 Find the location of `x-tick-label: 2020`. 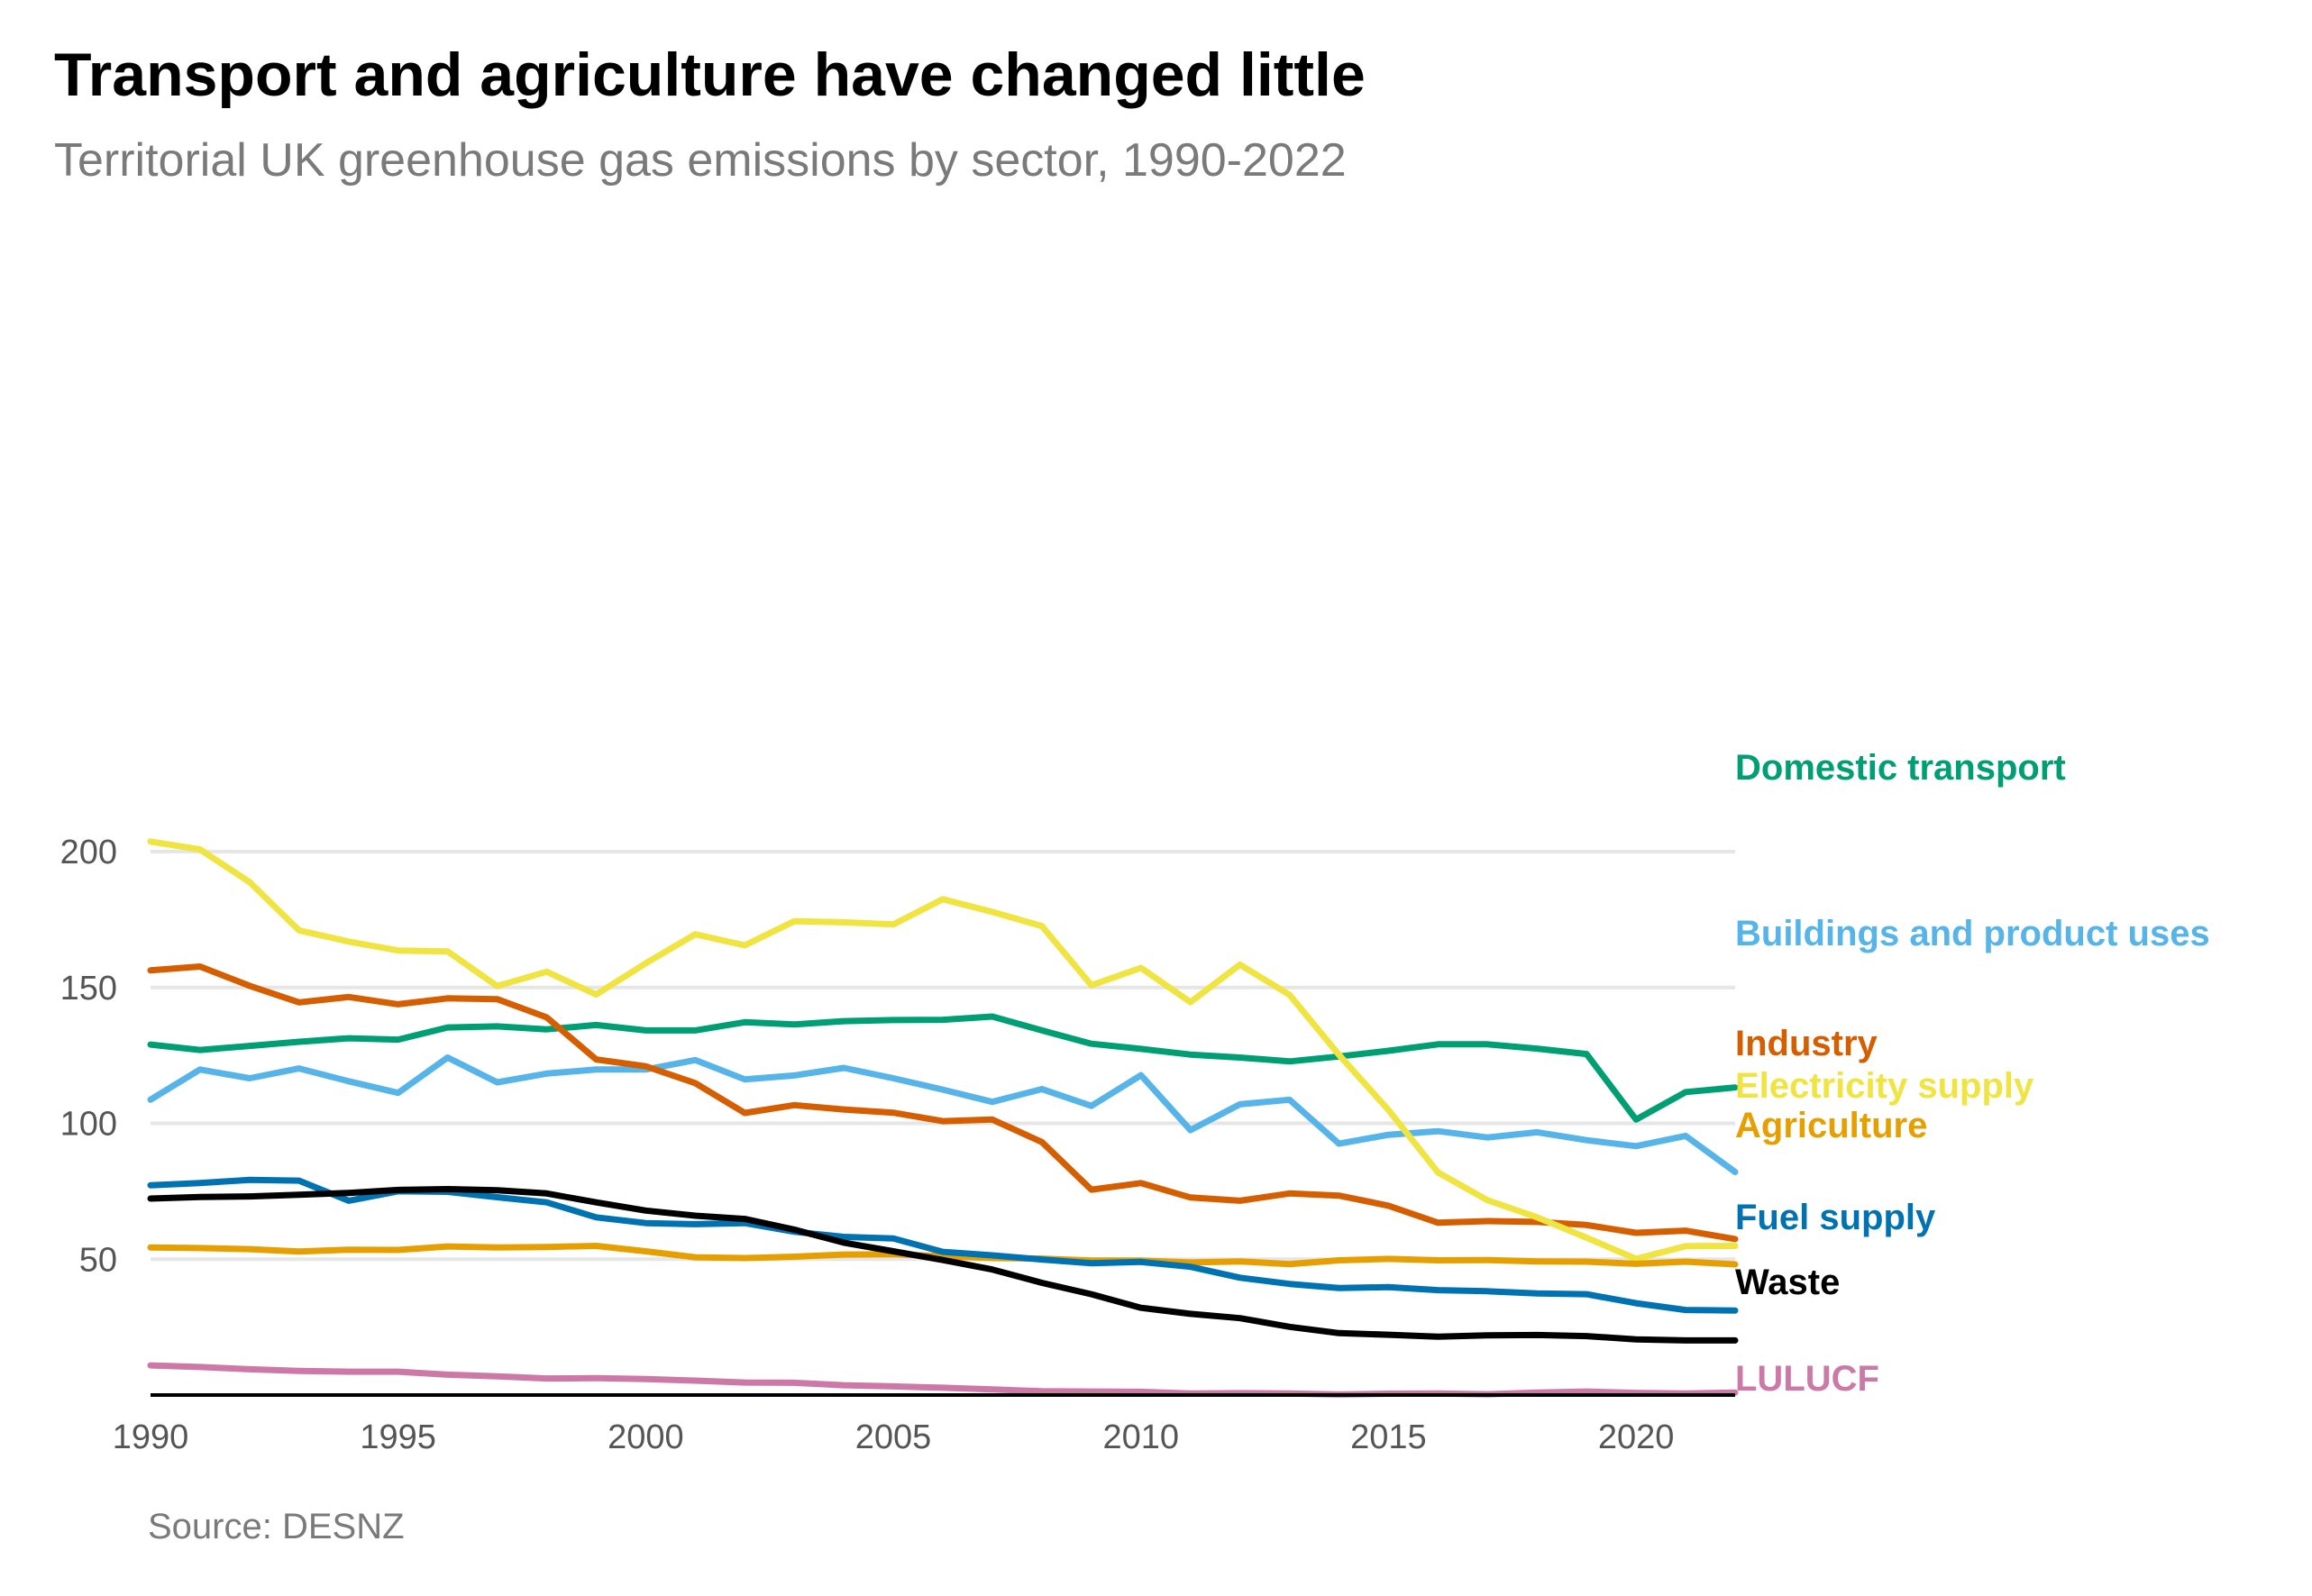

x-tick-label: 2020 is located at coordinates (1637, 1437).